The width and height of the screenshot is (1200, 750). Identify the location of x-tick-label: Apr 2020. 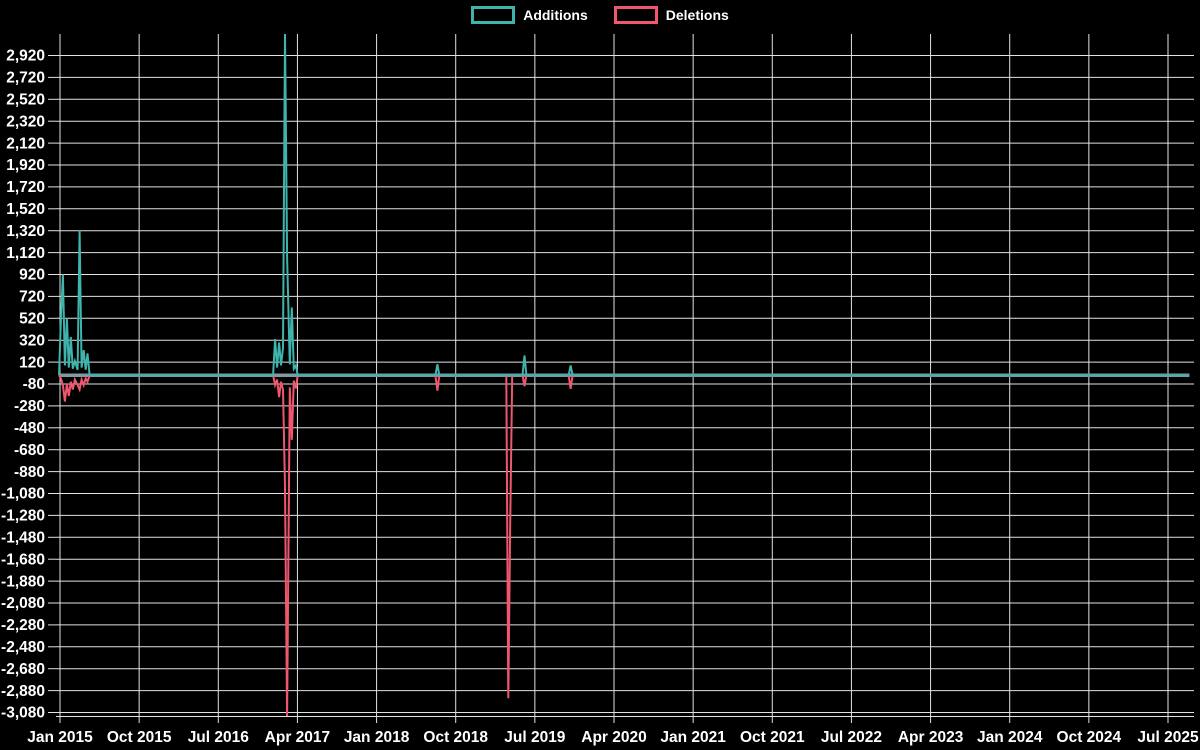
(613, 737).